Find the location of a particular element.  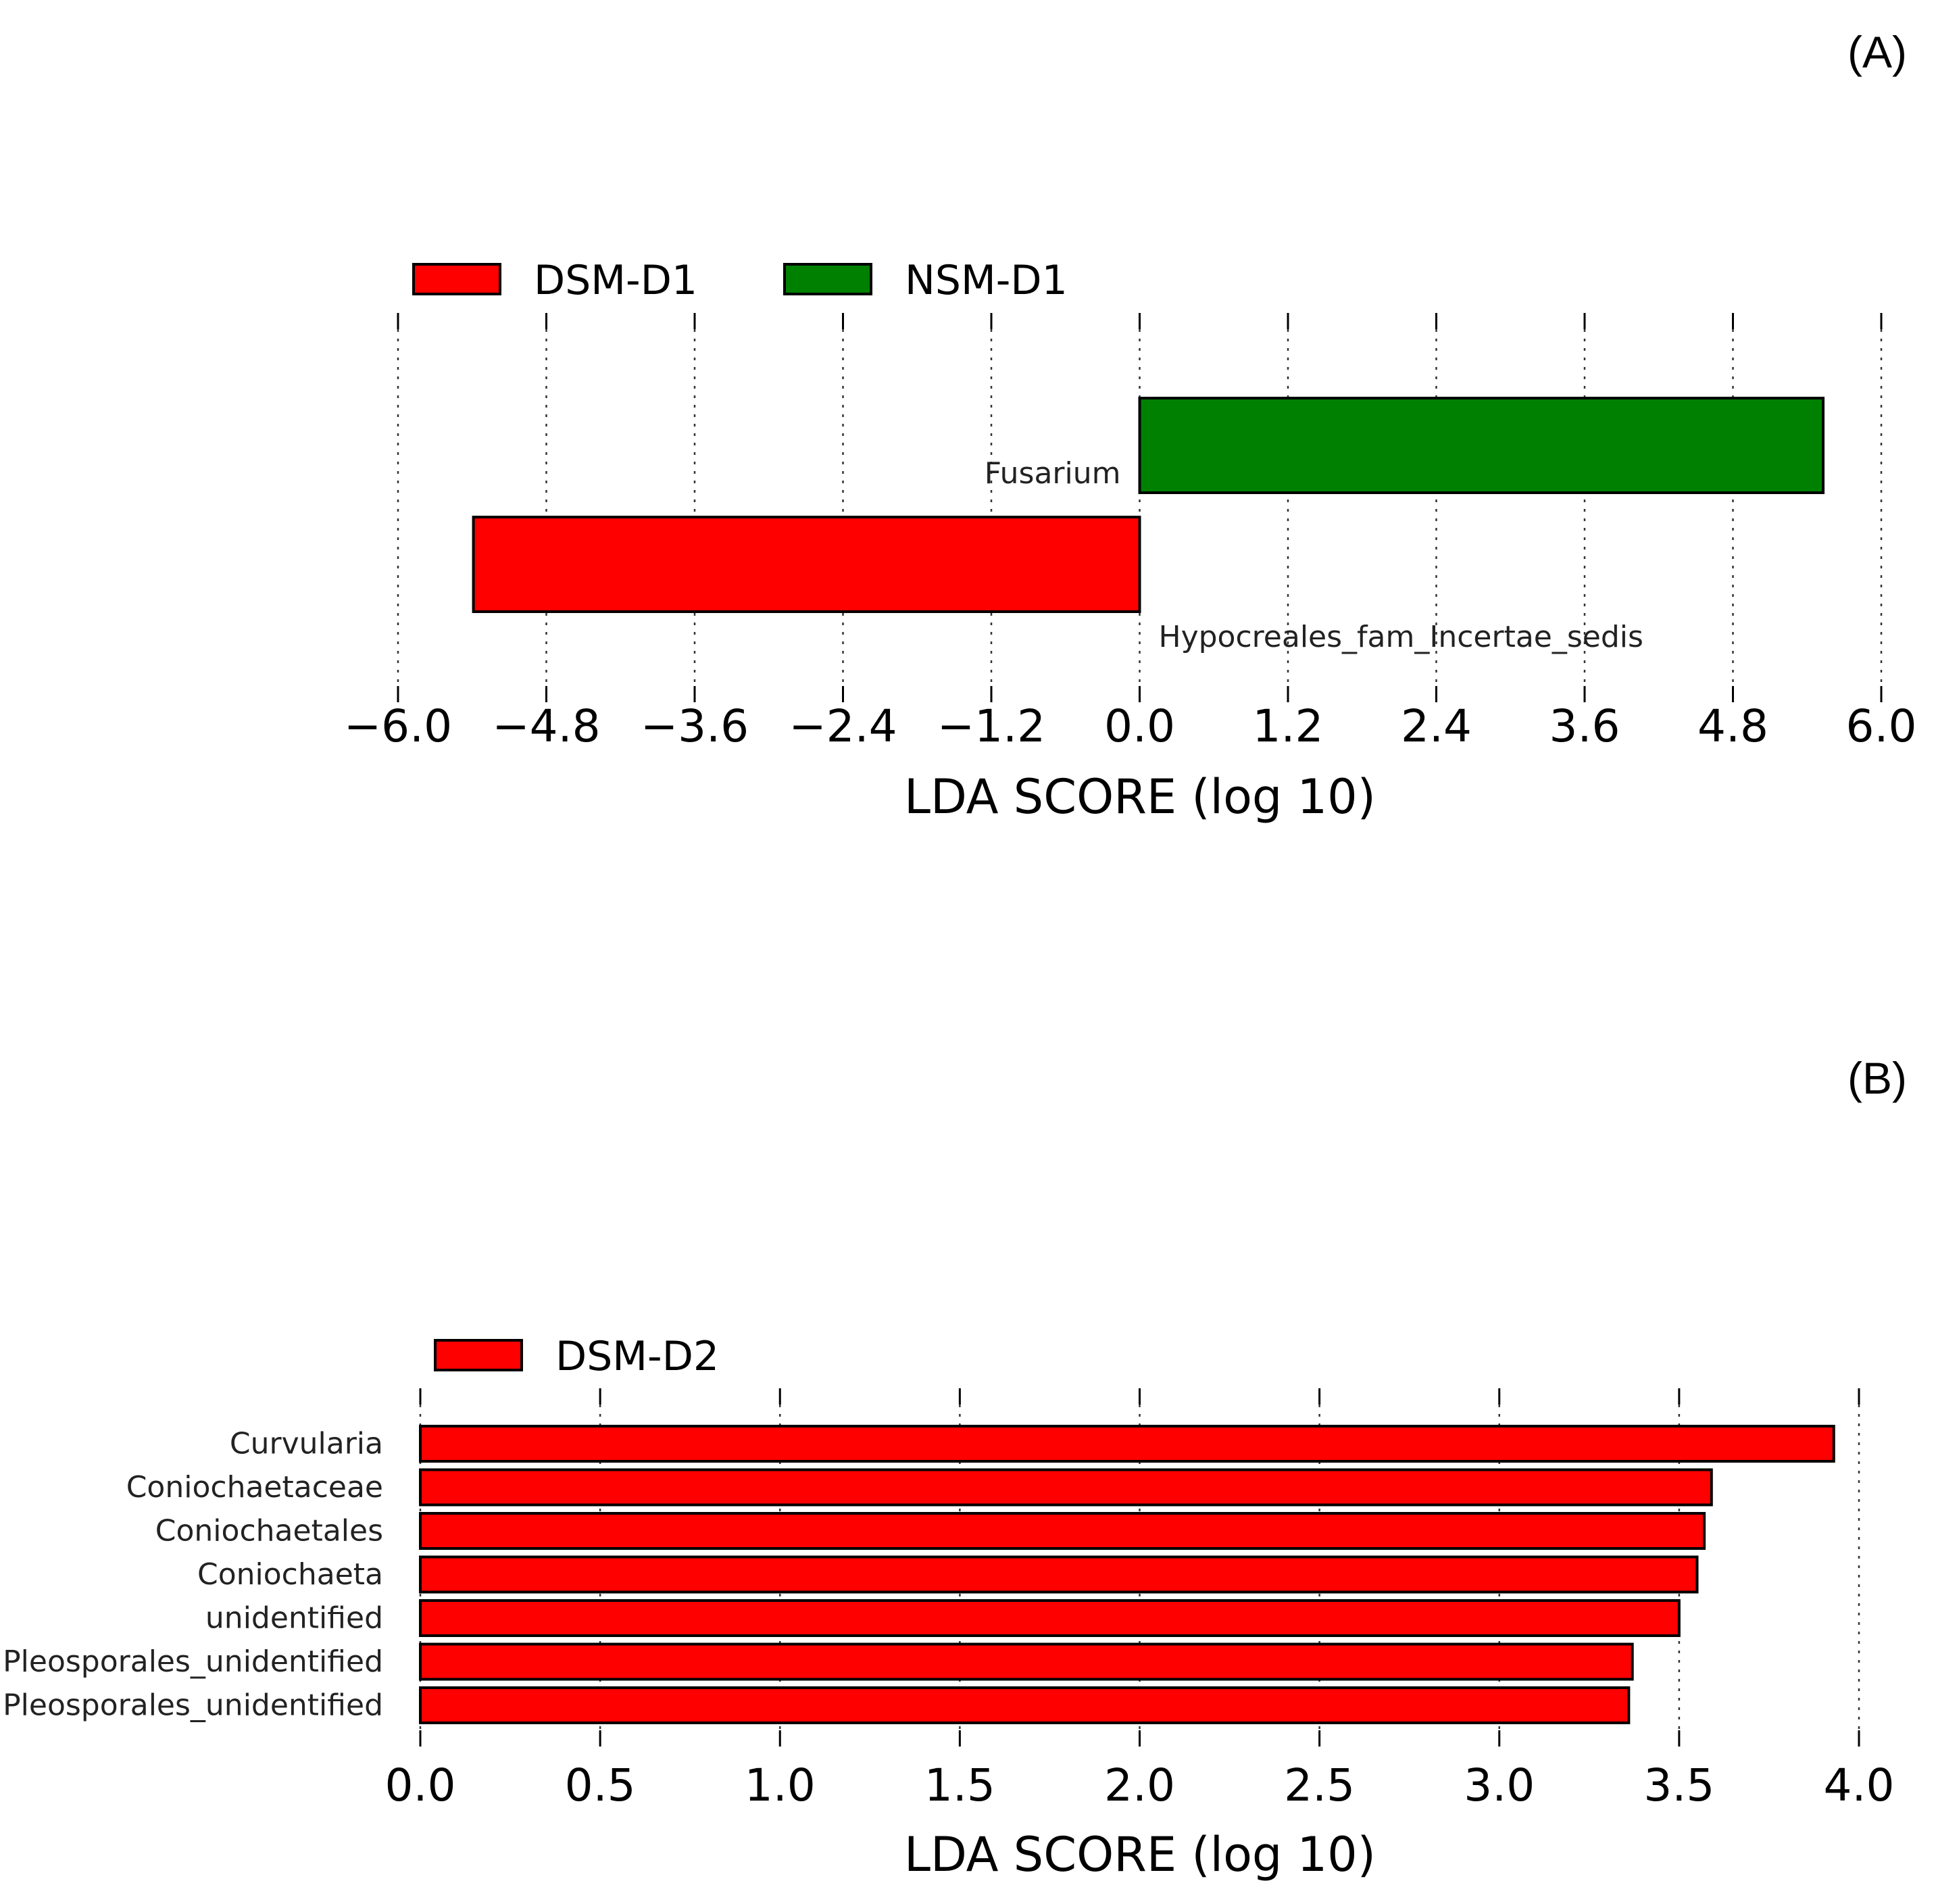

panel-a-legend-swatch-nsm-d1 is located at coordinates (828, 279).